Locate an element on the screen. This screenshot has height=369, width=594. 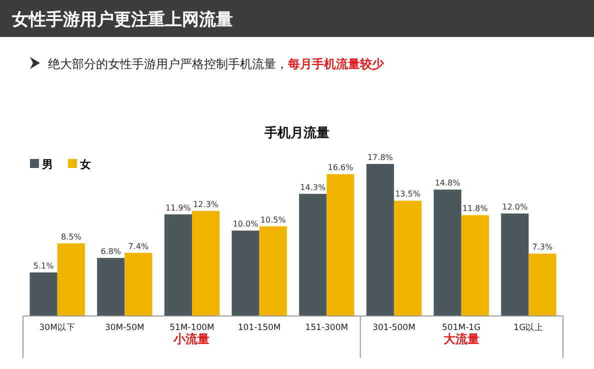
text: 大流量 is located at coordinates (462, 339).